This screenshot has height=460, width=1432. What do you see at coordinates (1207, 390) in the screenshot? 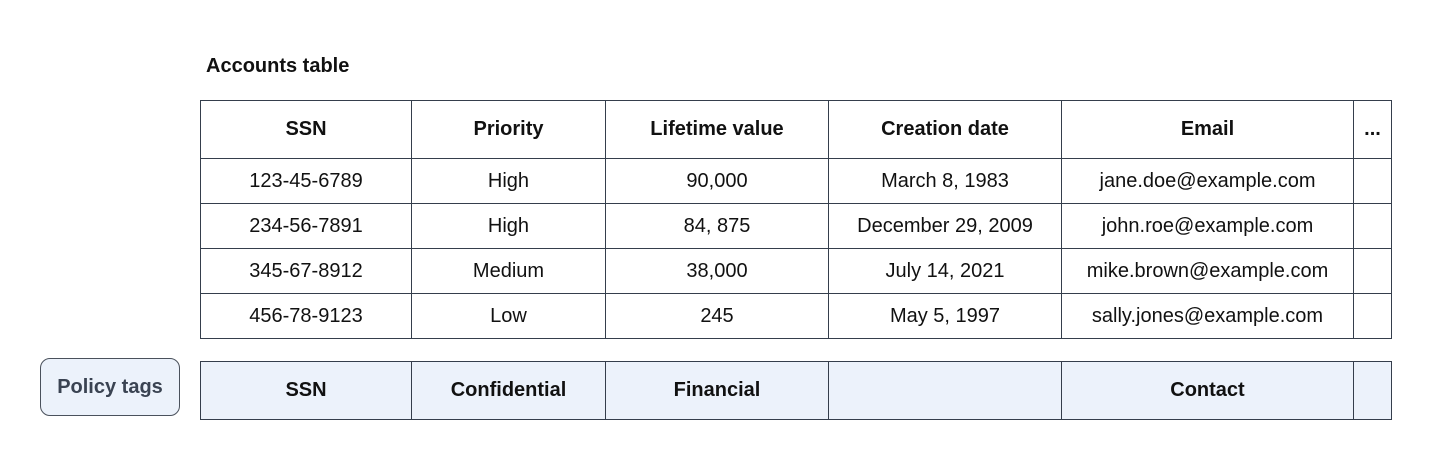
I see `policy-tag-cell-email: Contact` at bounding box center [1207, 390].